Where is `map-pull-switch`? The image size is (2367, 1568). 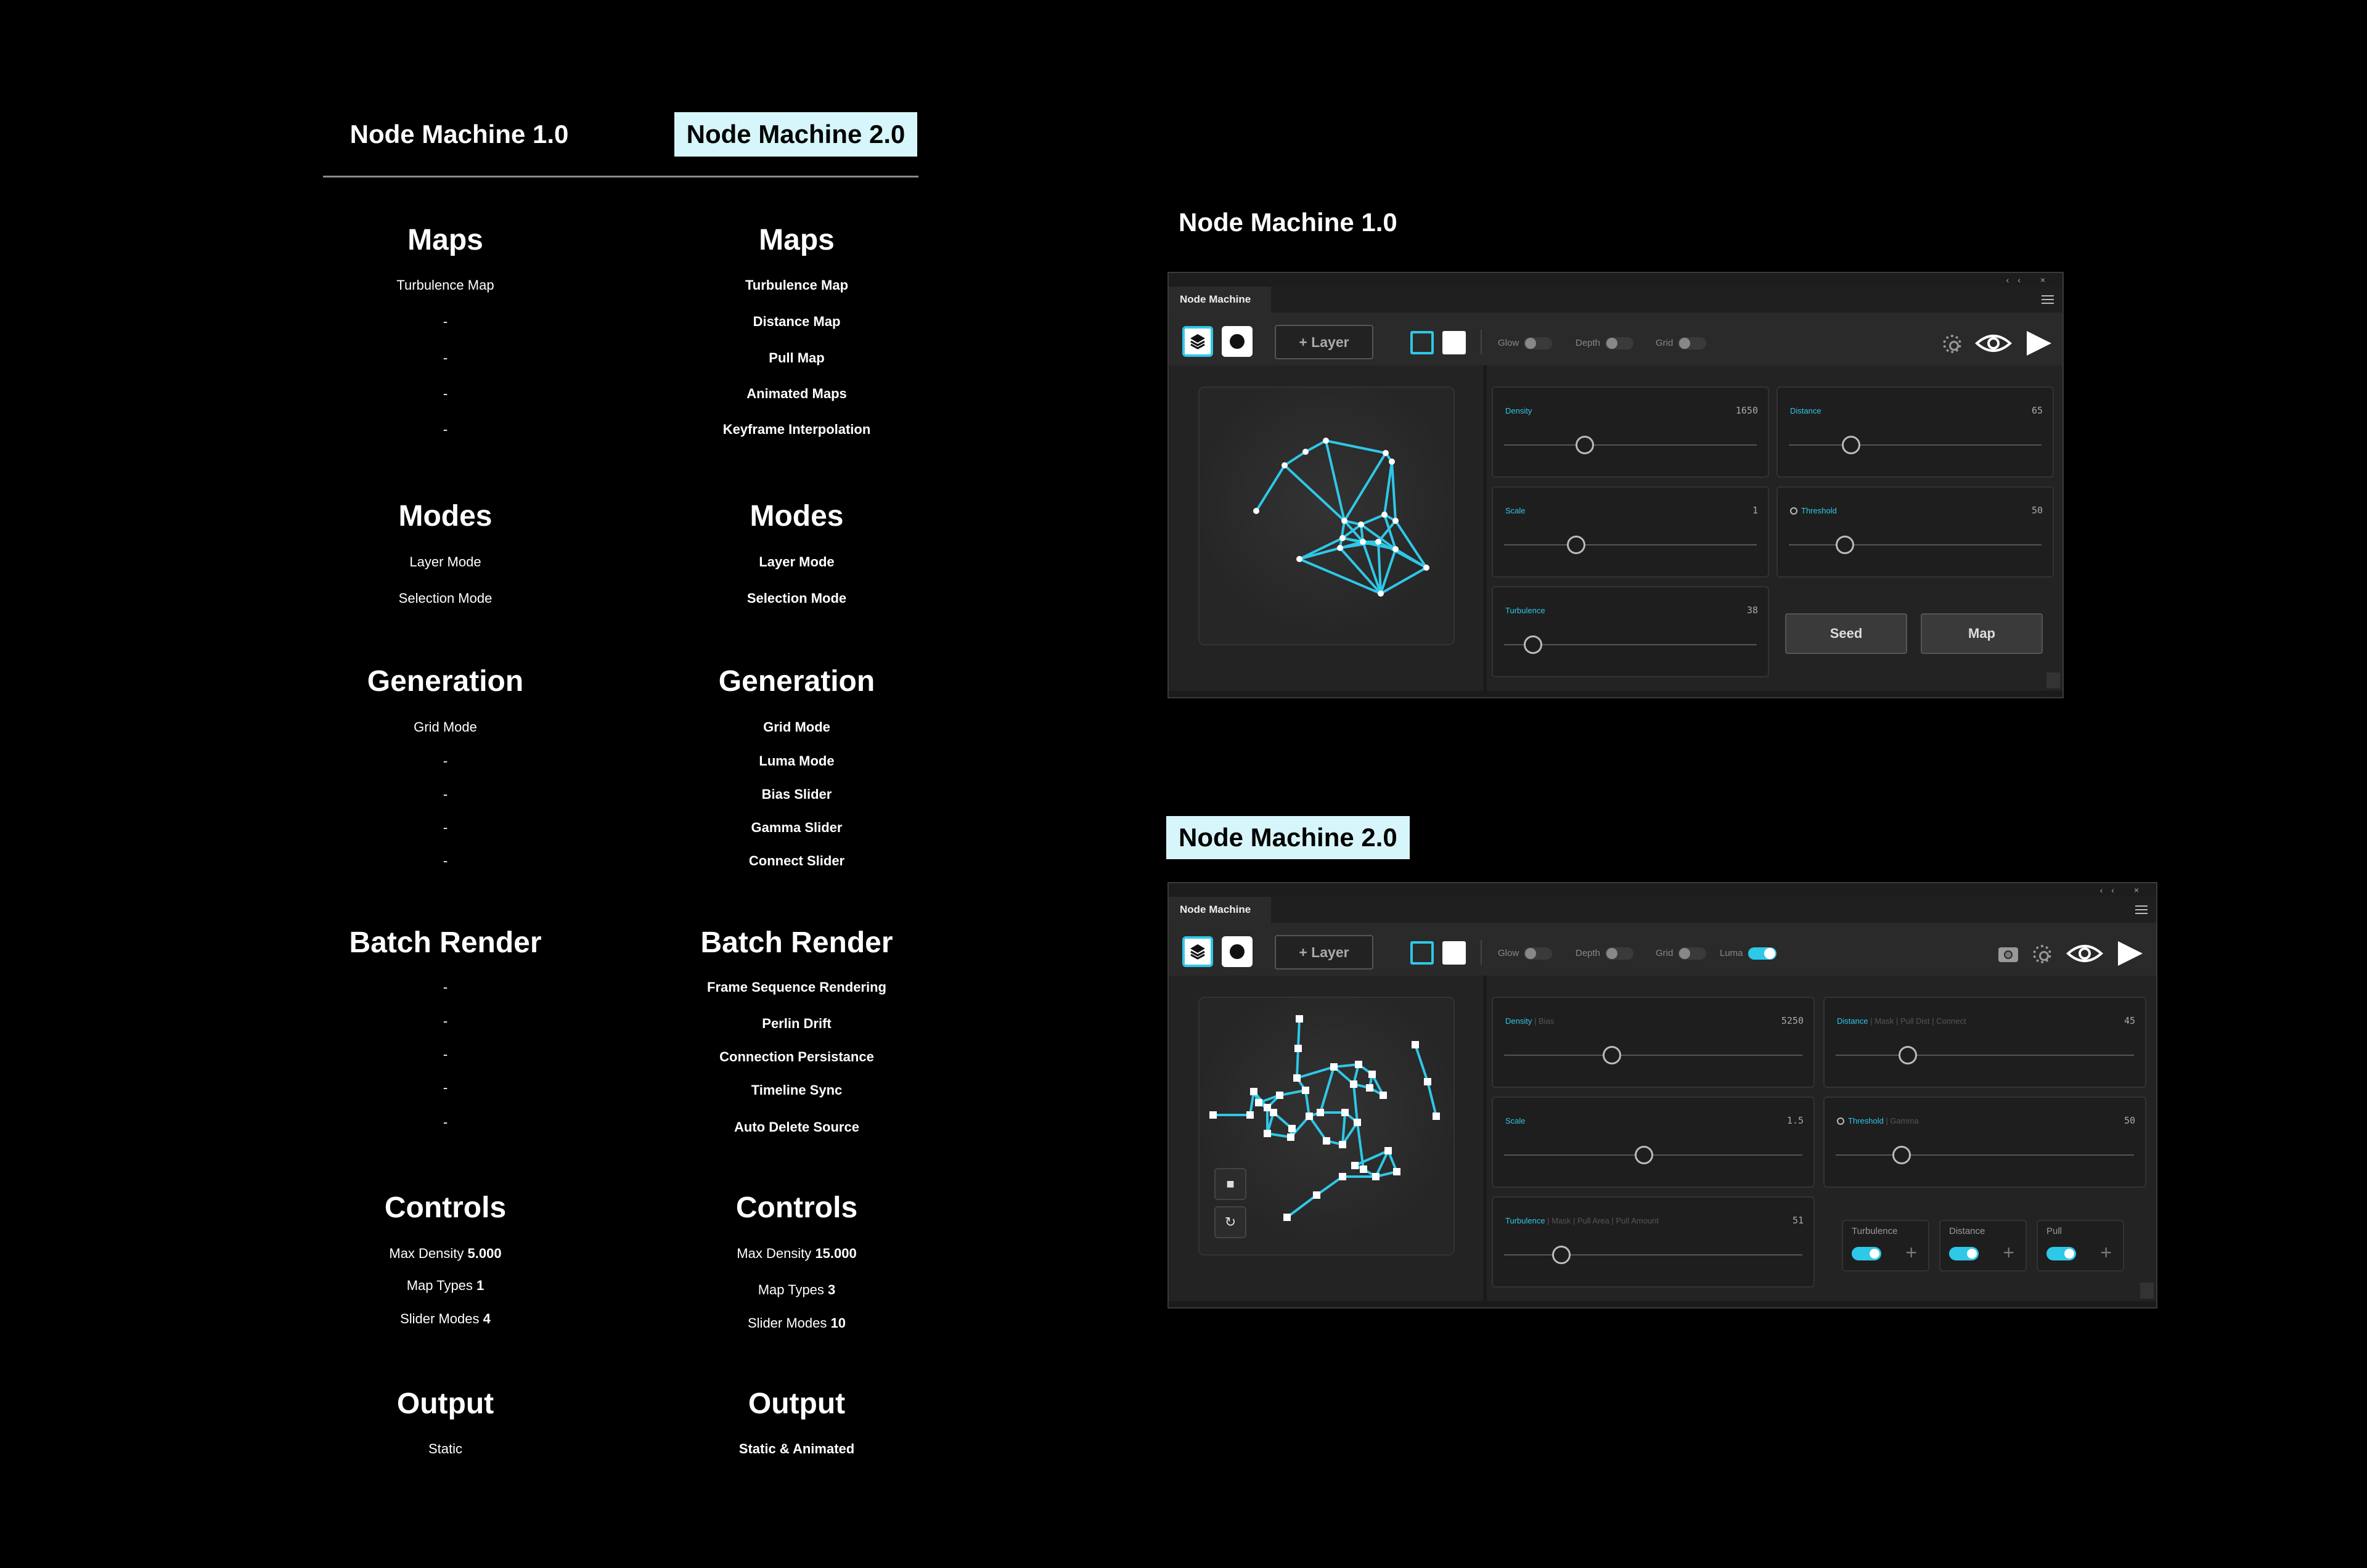 map-pull-switch is located at coordinates (2061, 1253).